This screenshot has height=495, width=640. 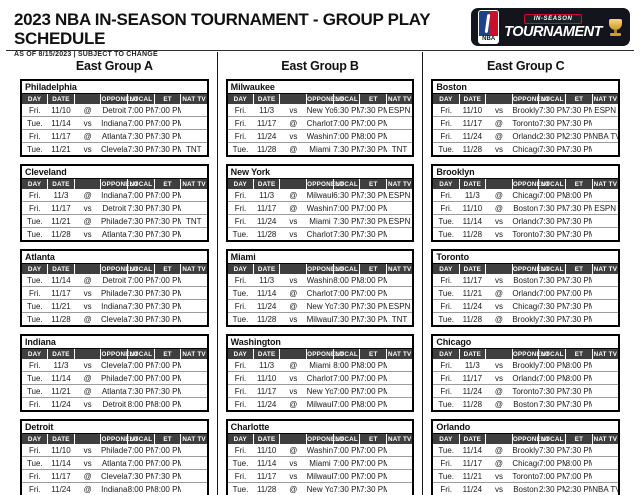 What do you see at coordinates (61, 110) in the screenshot?
I see `date-cell: 11/10` at bounding box center [61, 110].